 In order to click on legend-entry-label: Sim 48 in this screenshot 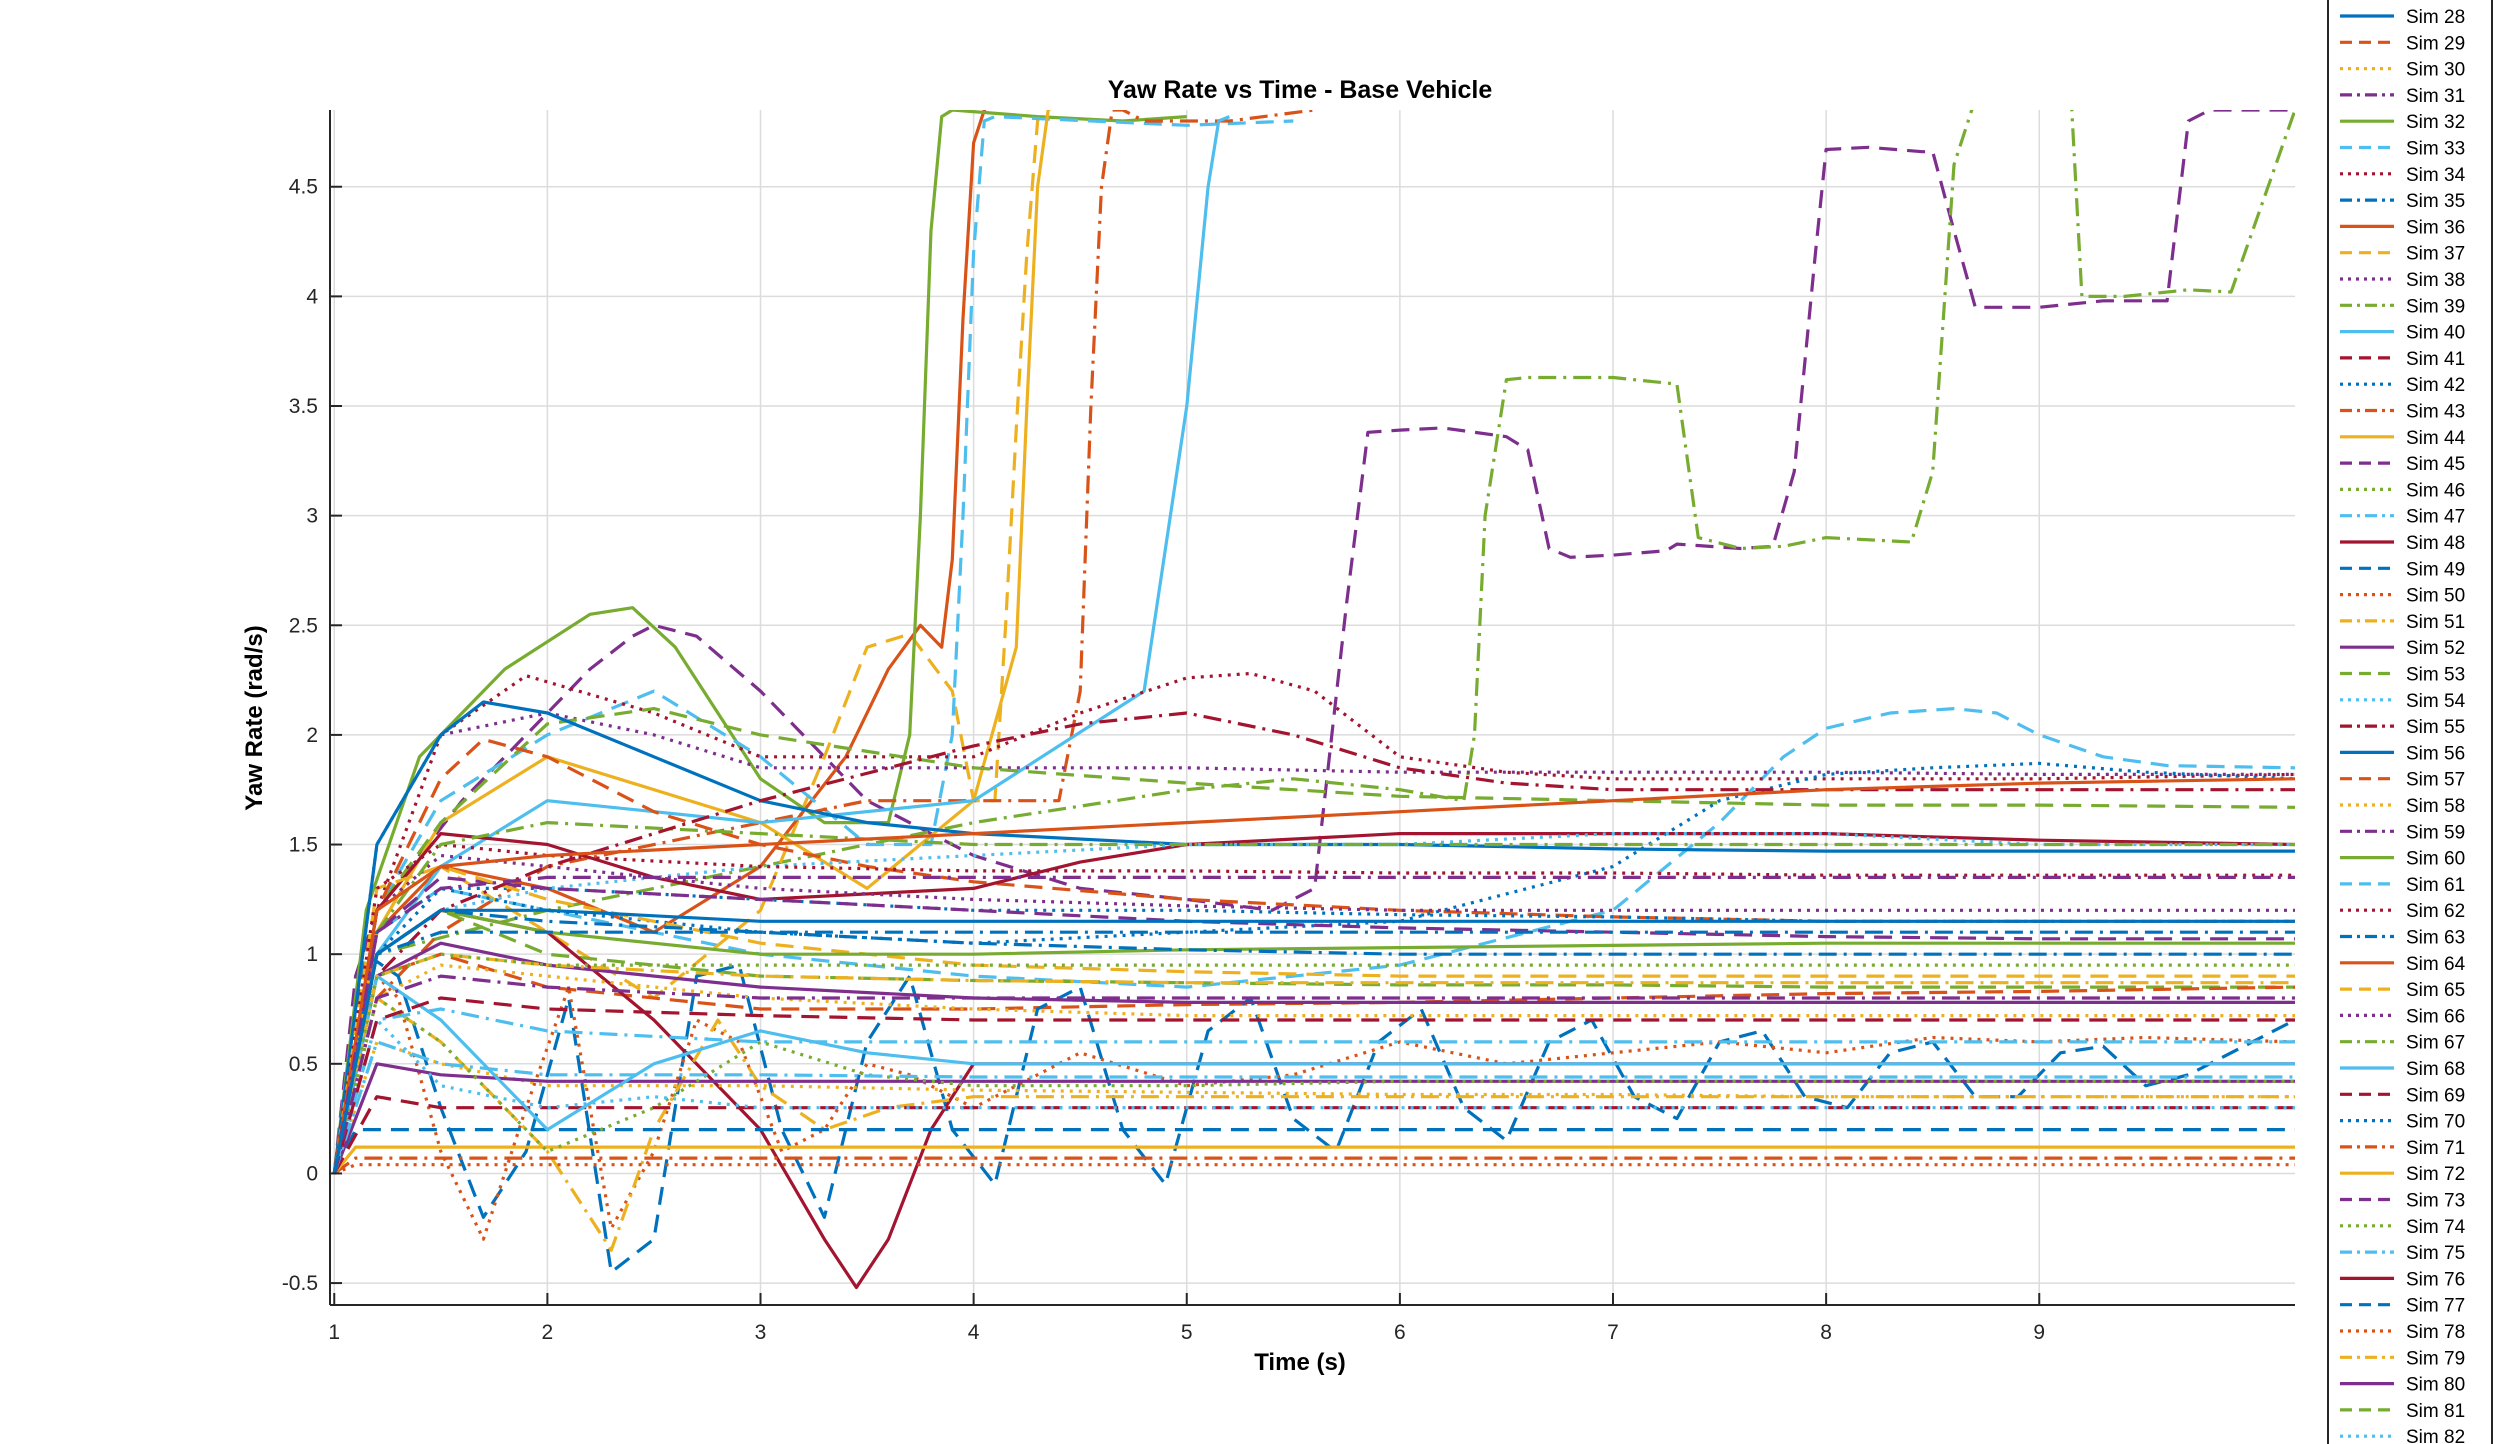, I will do `click(2435, 543)`.